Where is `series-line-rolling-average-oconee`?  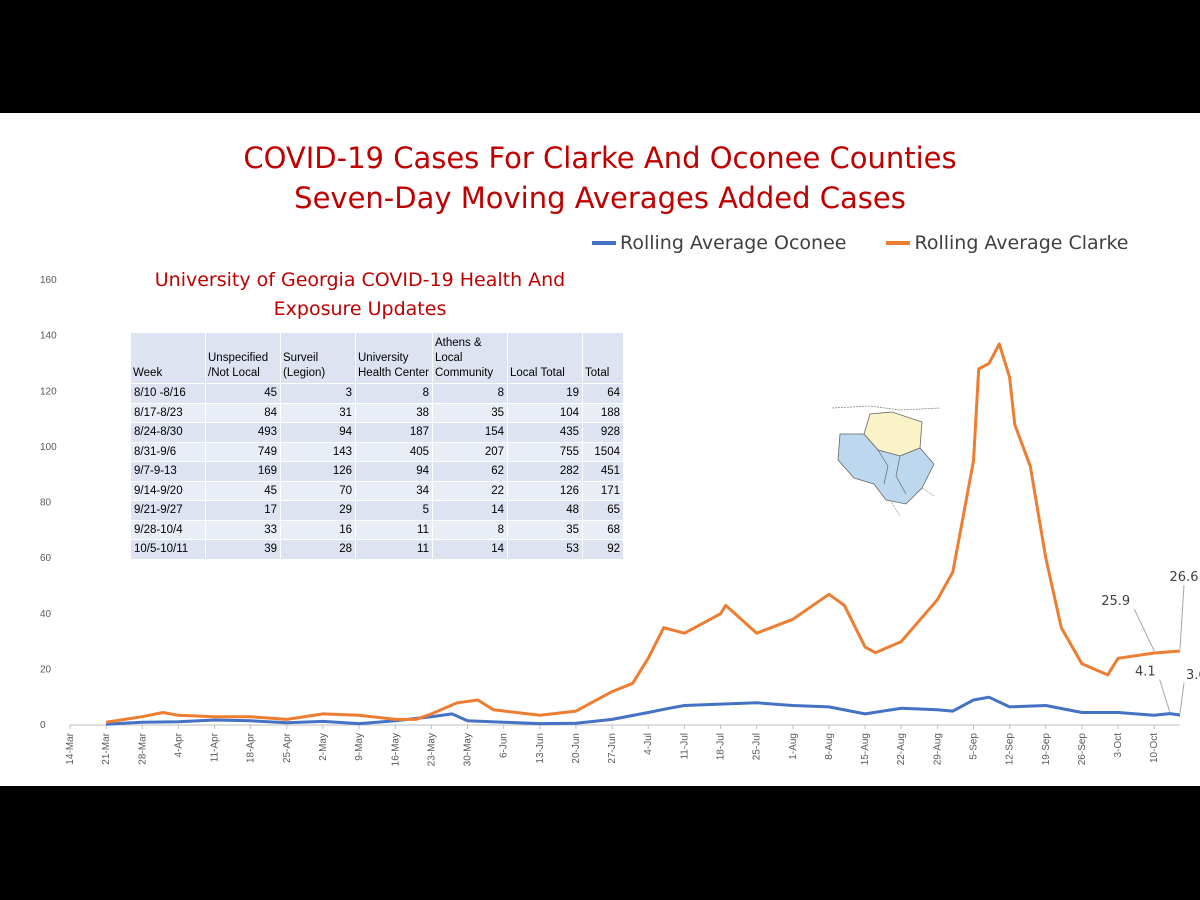
series-line-rolling-average-oconee is located at coordinates (643, 710).